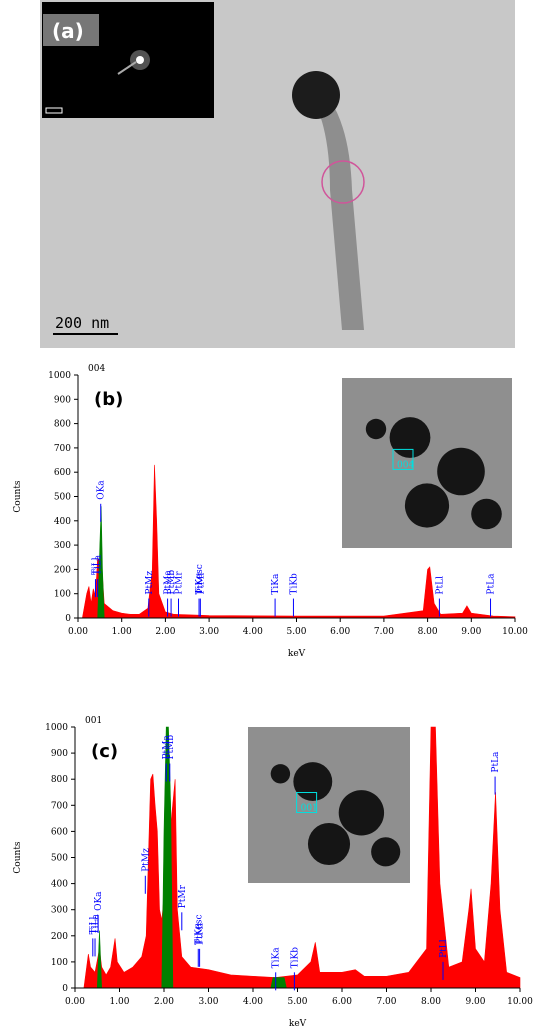 This screenshot has width=535, height=1033. Describe the element at coordinates (104, 751) in the screenshot. I see `panel-label: (c)` at that location.